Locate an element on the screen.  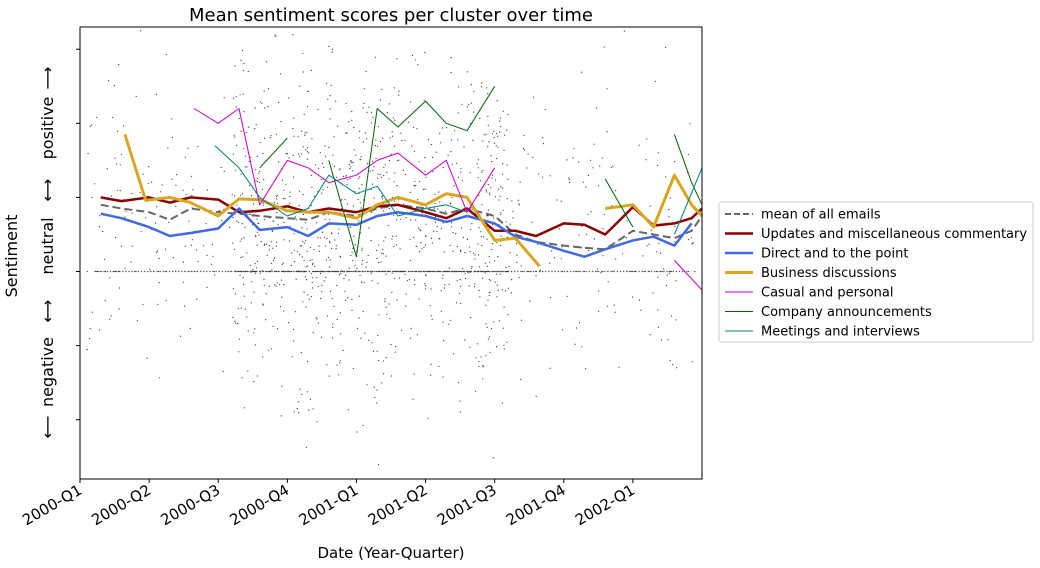
legend-label: Direct and to the point is located at coordinates (834, 254).